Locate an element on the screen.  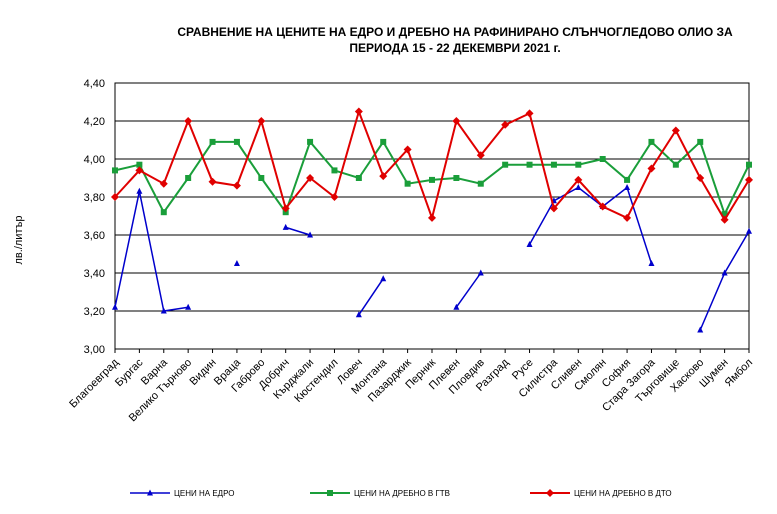
y-tick-labels: 3,00 3,20 3,40 3,60 3,80 4,00 4,20 4,40 is located at coordinates (94, 217).